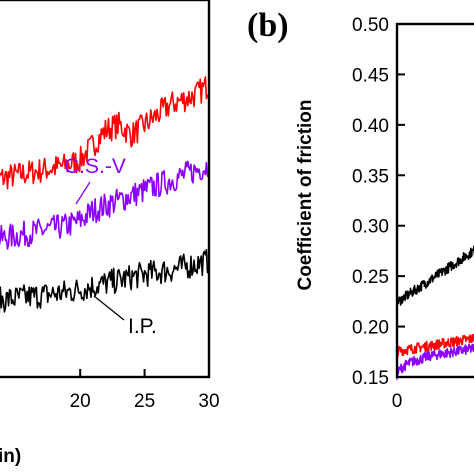  Describe the element at coordinates (378, 213) in the screenshot. I see `panel-b-ticks: 00.15 0.20 0.25 0.30 0.35 0.40 0.45 0.50` at that location.